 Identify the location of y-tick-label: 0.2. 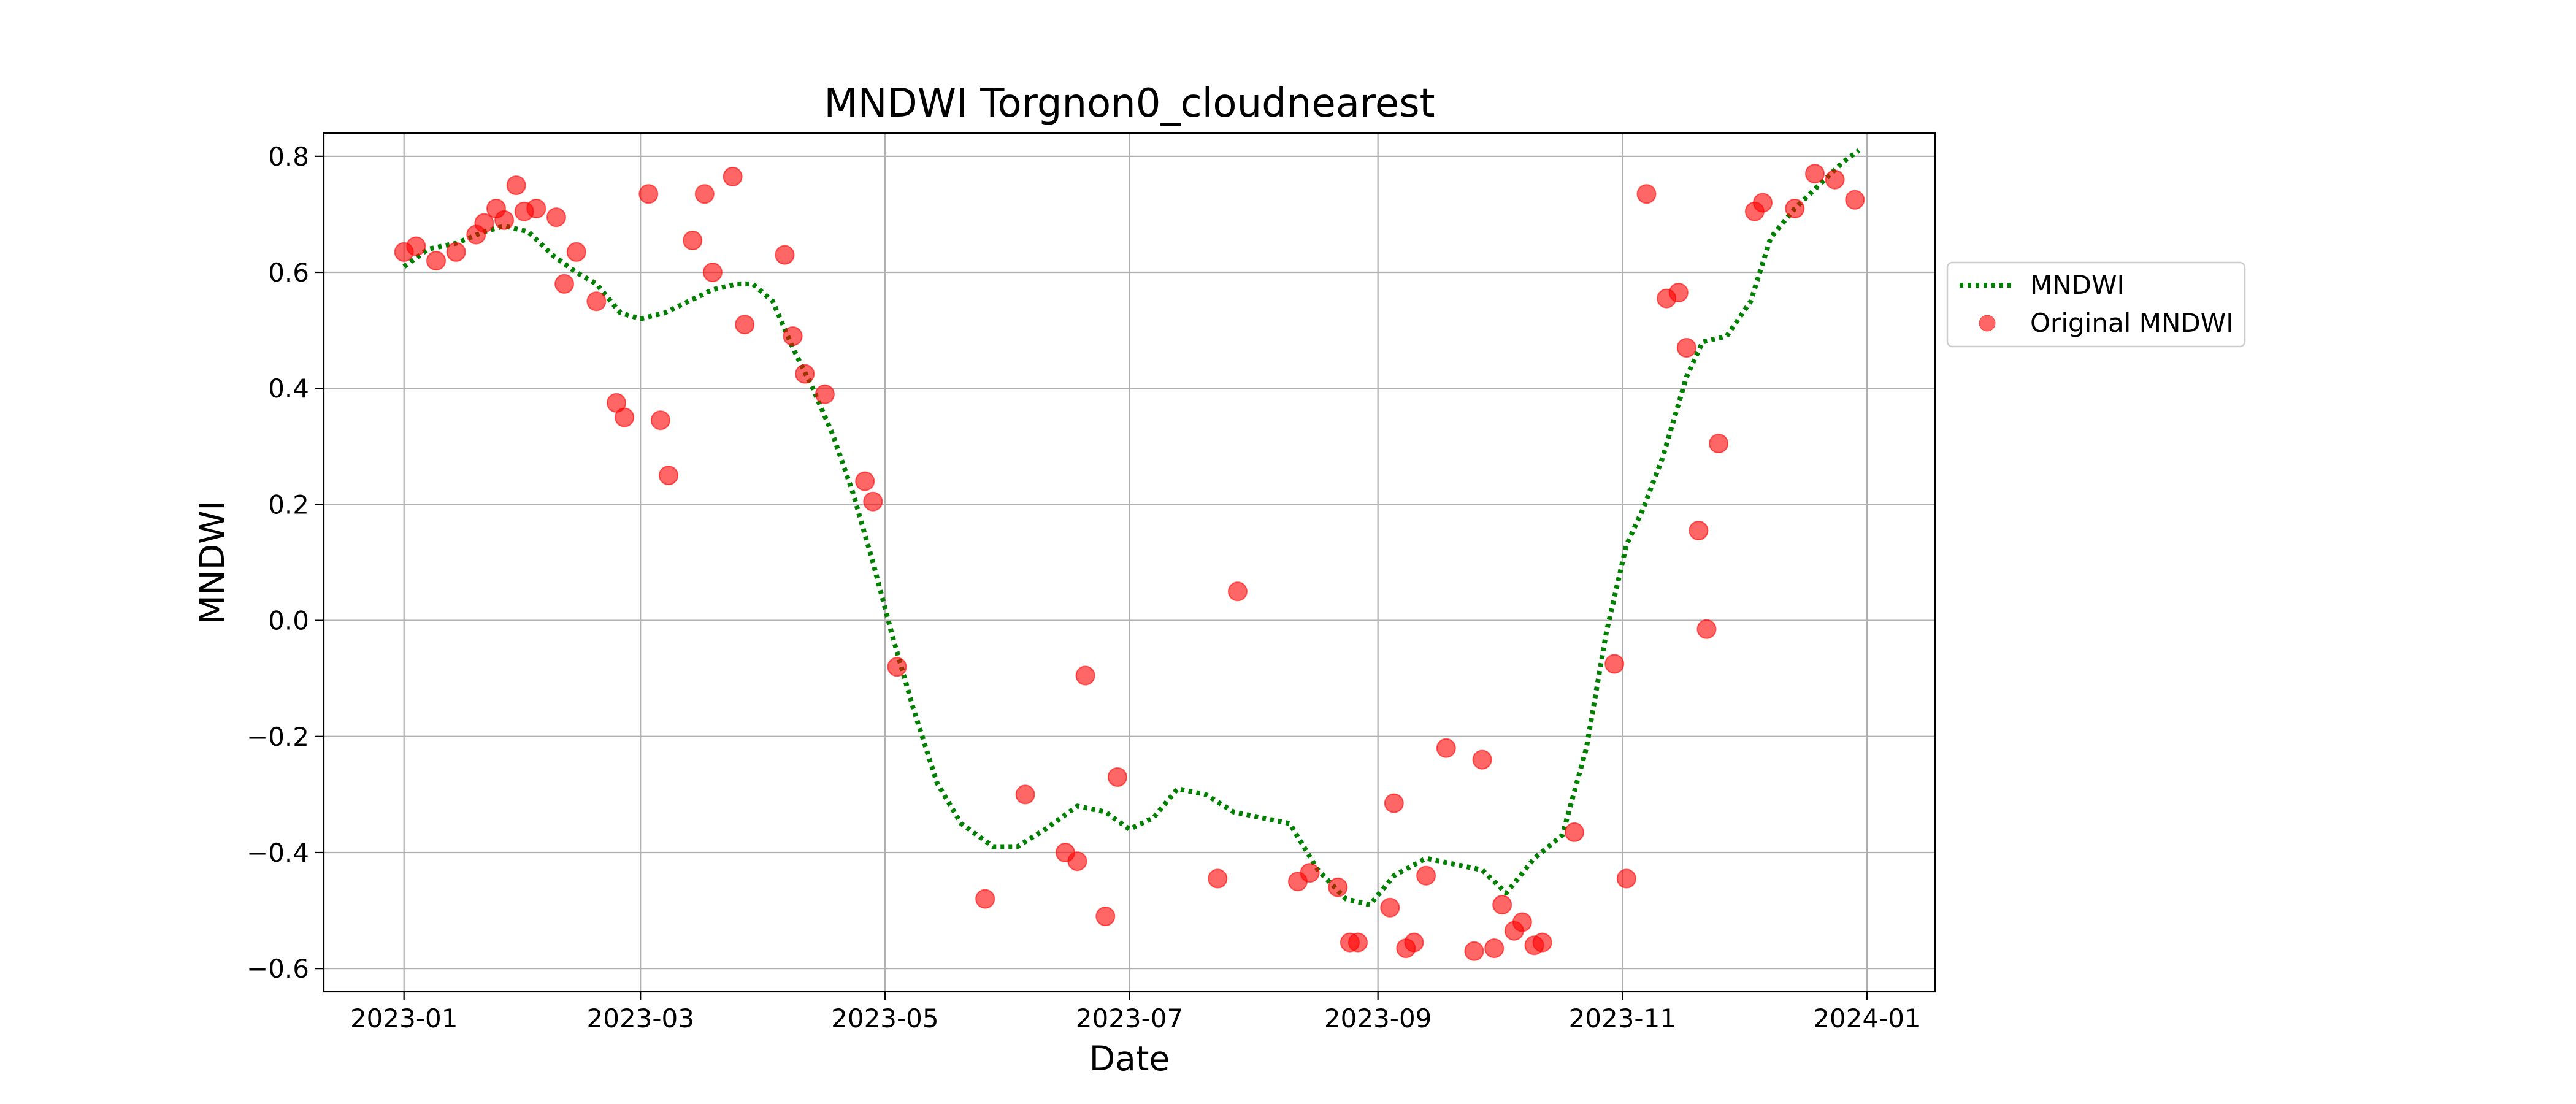
(288, 504).